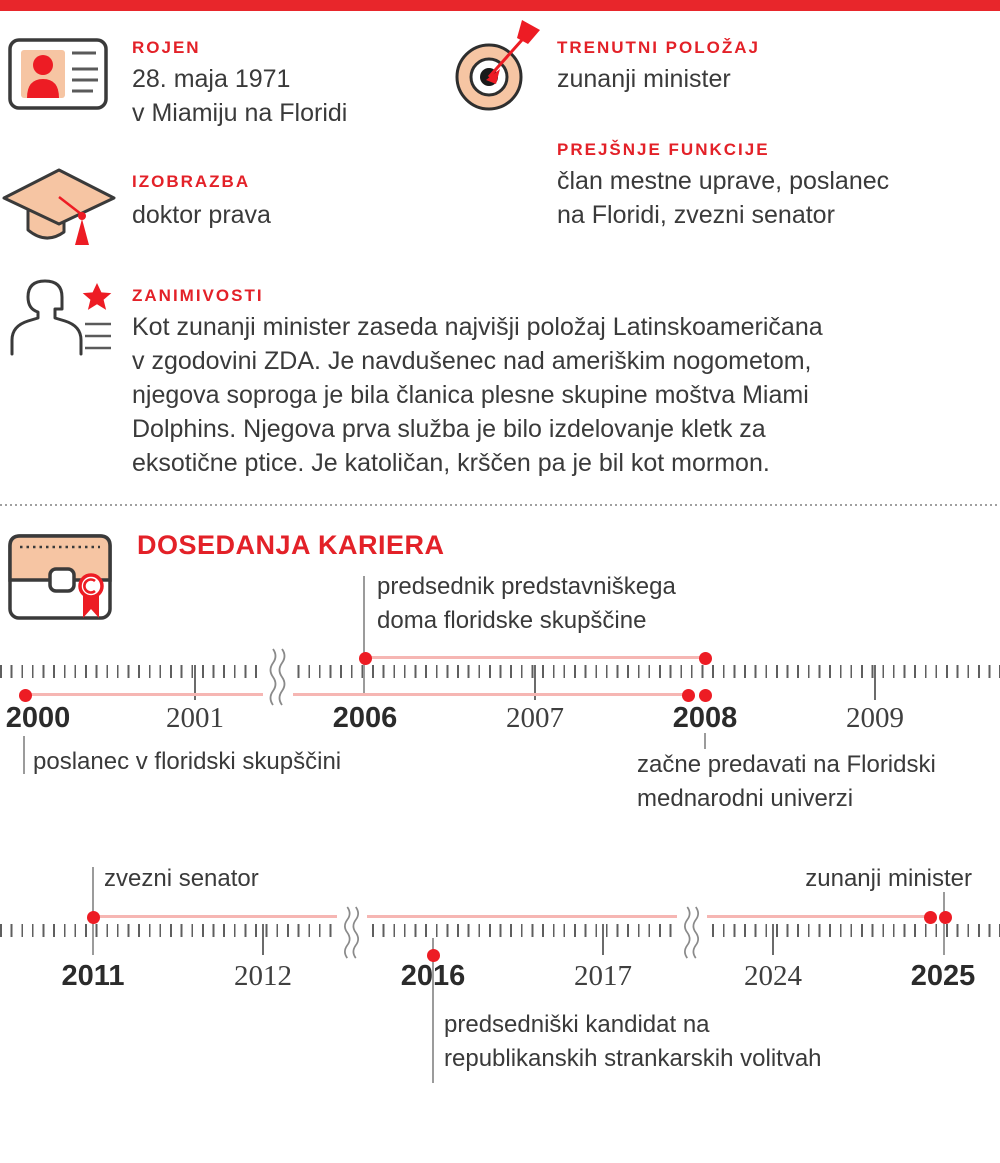 Image resolution: width=1000 pixels, height=1163 pixels. Describe the element at coordinates (198, 295) in the screenshot. I see `zanimivosti-heading: ZANIMIVOSTI` at that location.